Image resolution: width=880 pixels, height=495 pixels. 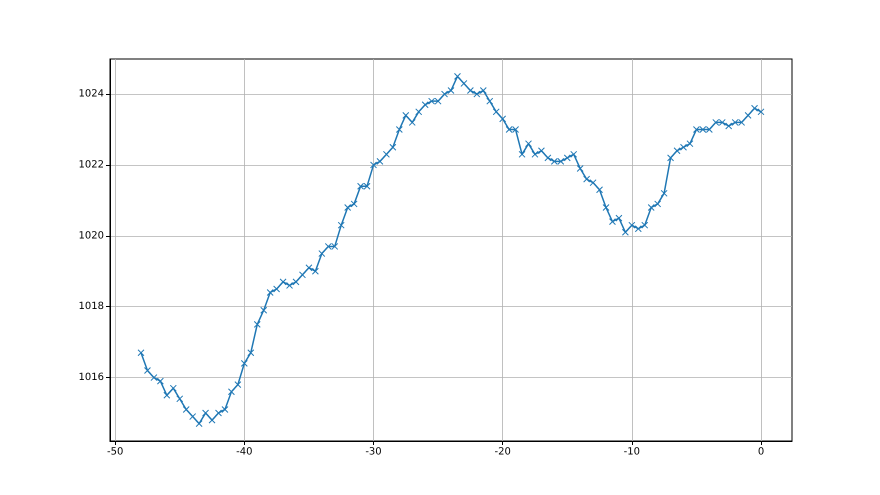 What do you see at coordinates (115, 452) in the screenshot?
I see `x-tick-label: -50` at bounding box center [115, 452].